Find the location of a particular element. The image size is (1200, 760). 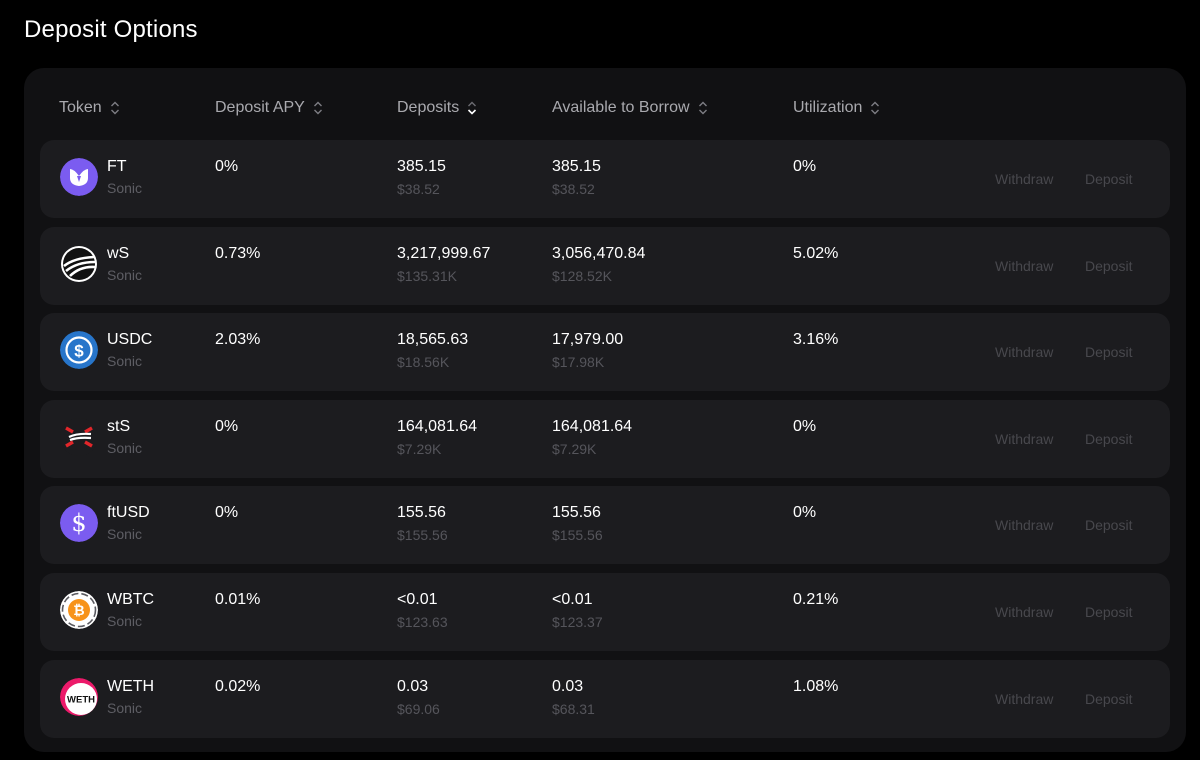

available-cell: <0.01 $123.37 is located at coordinates (577, 610).